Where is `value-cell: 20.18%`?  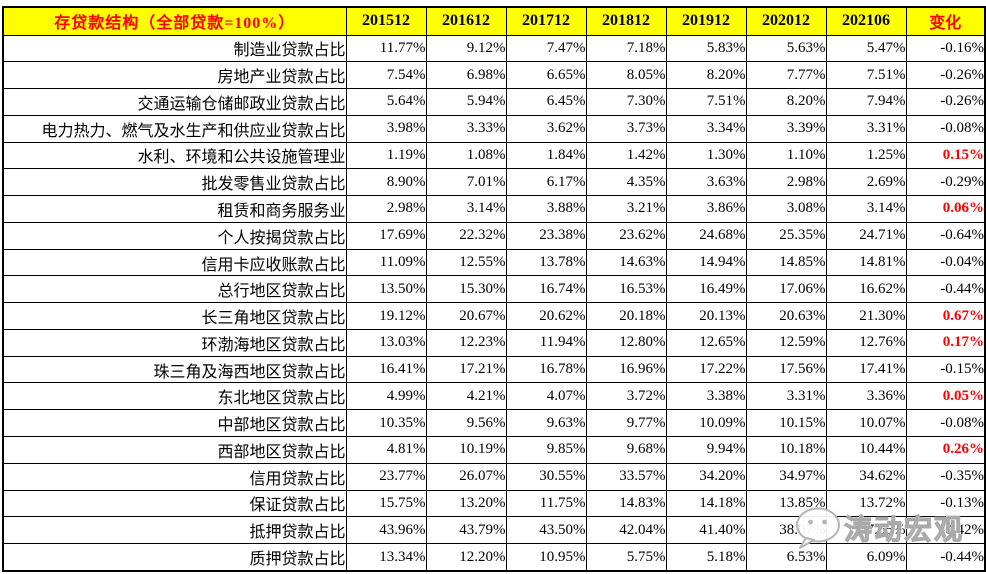 value-cell: 20.18% is located at coordinates (626, 316).